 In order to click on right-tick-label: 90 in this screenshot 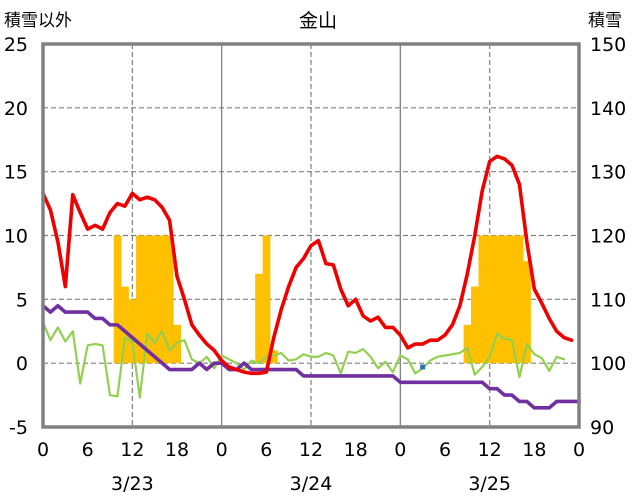, I will do `click(602, 428)`.